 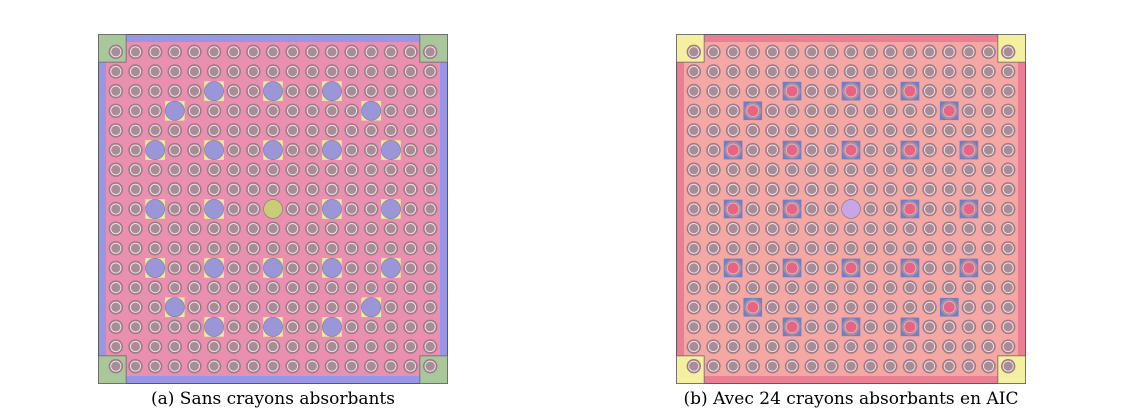 What do you see at coordinates (851, 209) in the screenshot?
I see `instrument-tube` at bounding box center [851, 209].